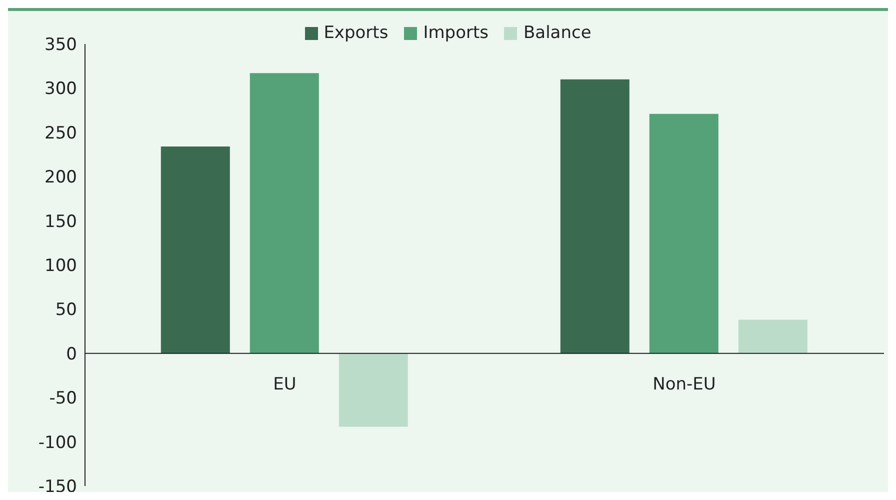 This screenshot has width=896, height=500. I want to click on y-tick-label: 0, so click(71, 354).